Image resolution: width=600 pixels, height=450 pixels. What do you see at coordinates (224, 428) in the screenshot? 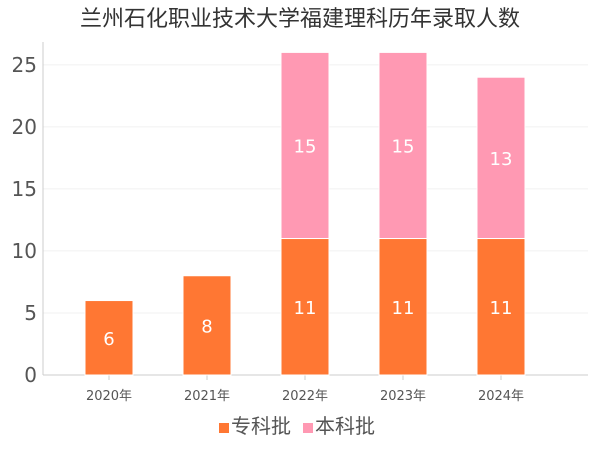
I see `legend-swatch-zhuanke` at bounding box center [224, 428].